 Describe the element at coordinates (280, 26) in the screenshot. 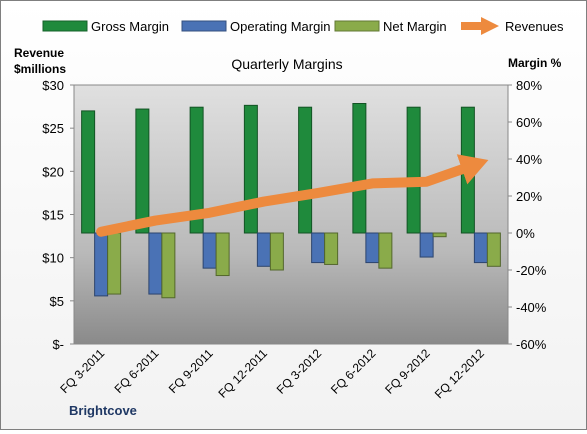

I see `legend-label-1: Operating Margin` at that location.